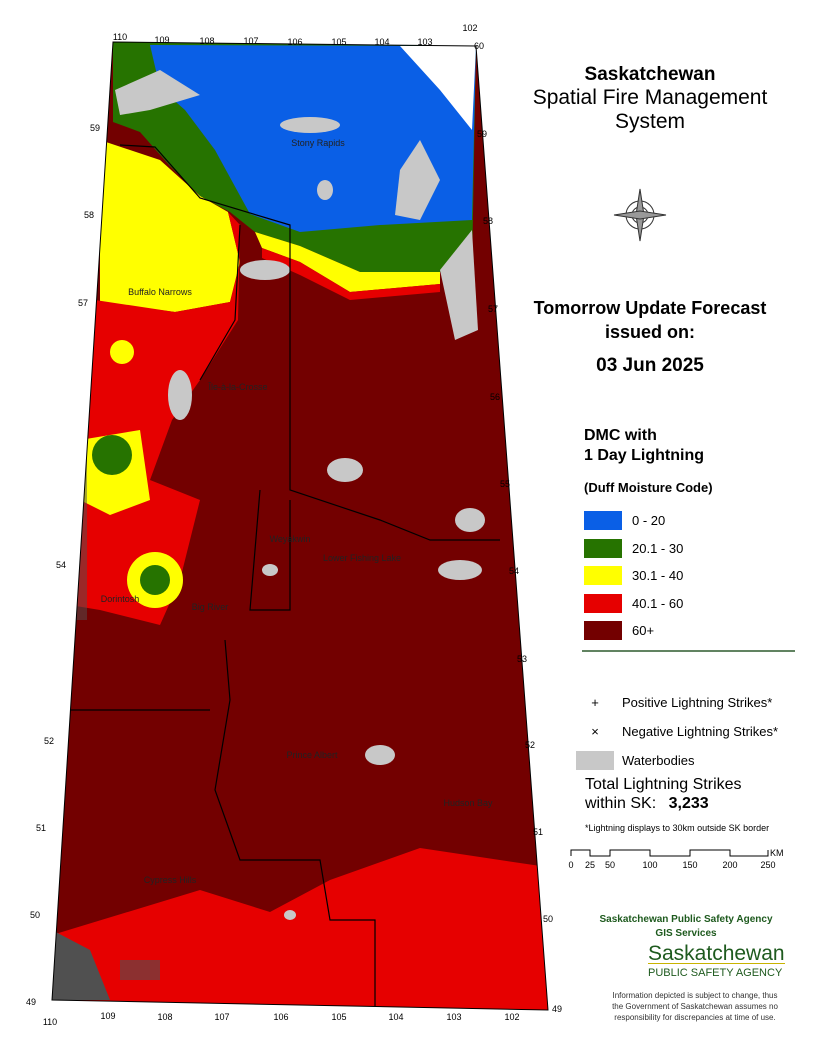  Describe the element at coordinates (610, 865) in the screenshot. I see `scale-label: 50` at that location.